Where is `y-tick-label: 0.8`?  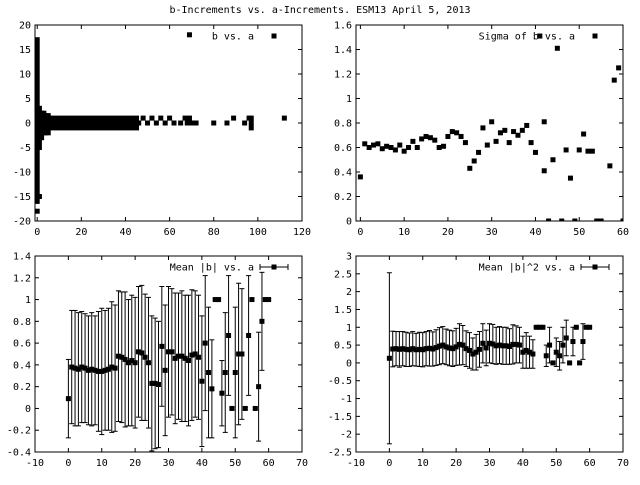
y-tick-label: 0.8 is located at coordinates (22, 322).